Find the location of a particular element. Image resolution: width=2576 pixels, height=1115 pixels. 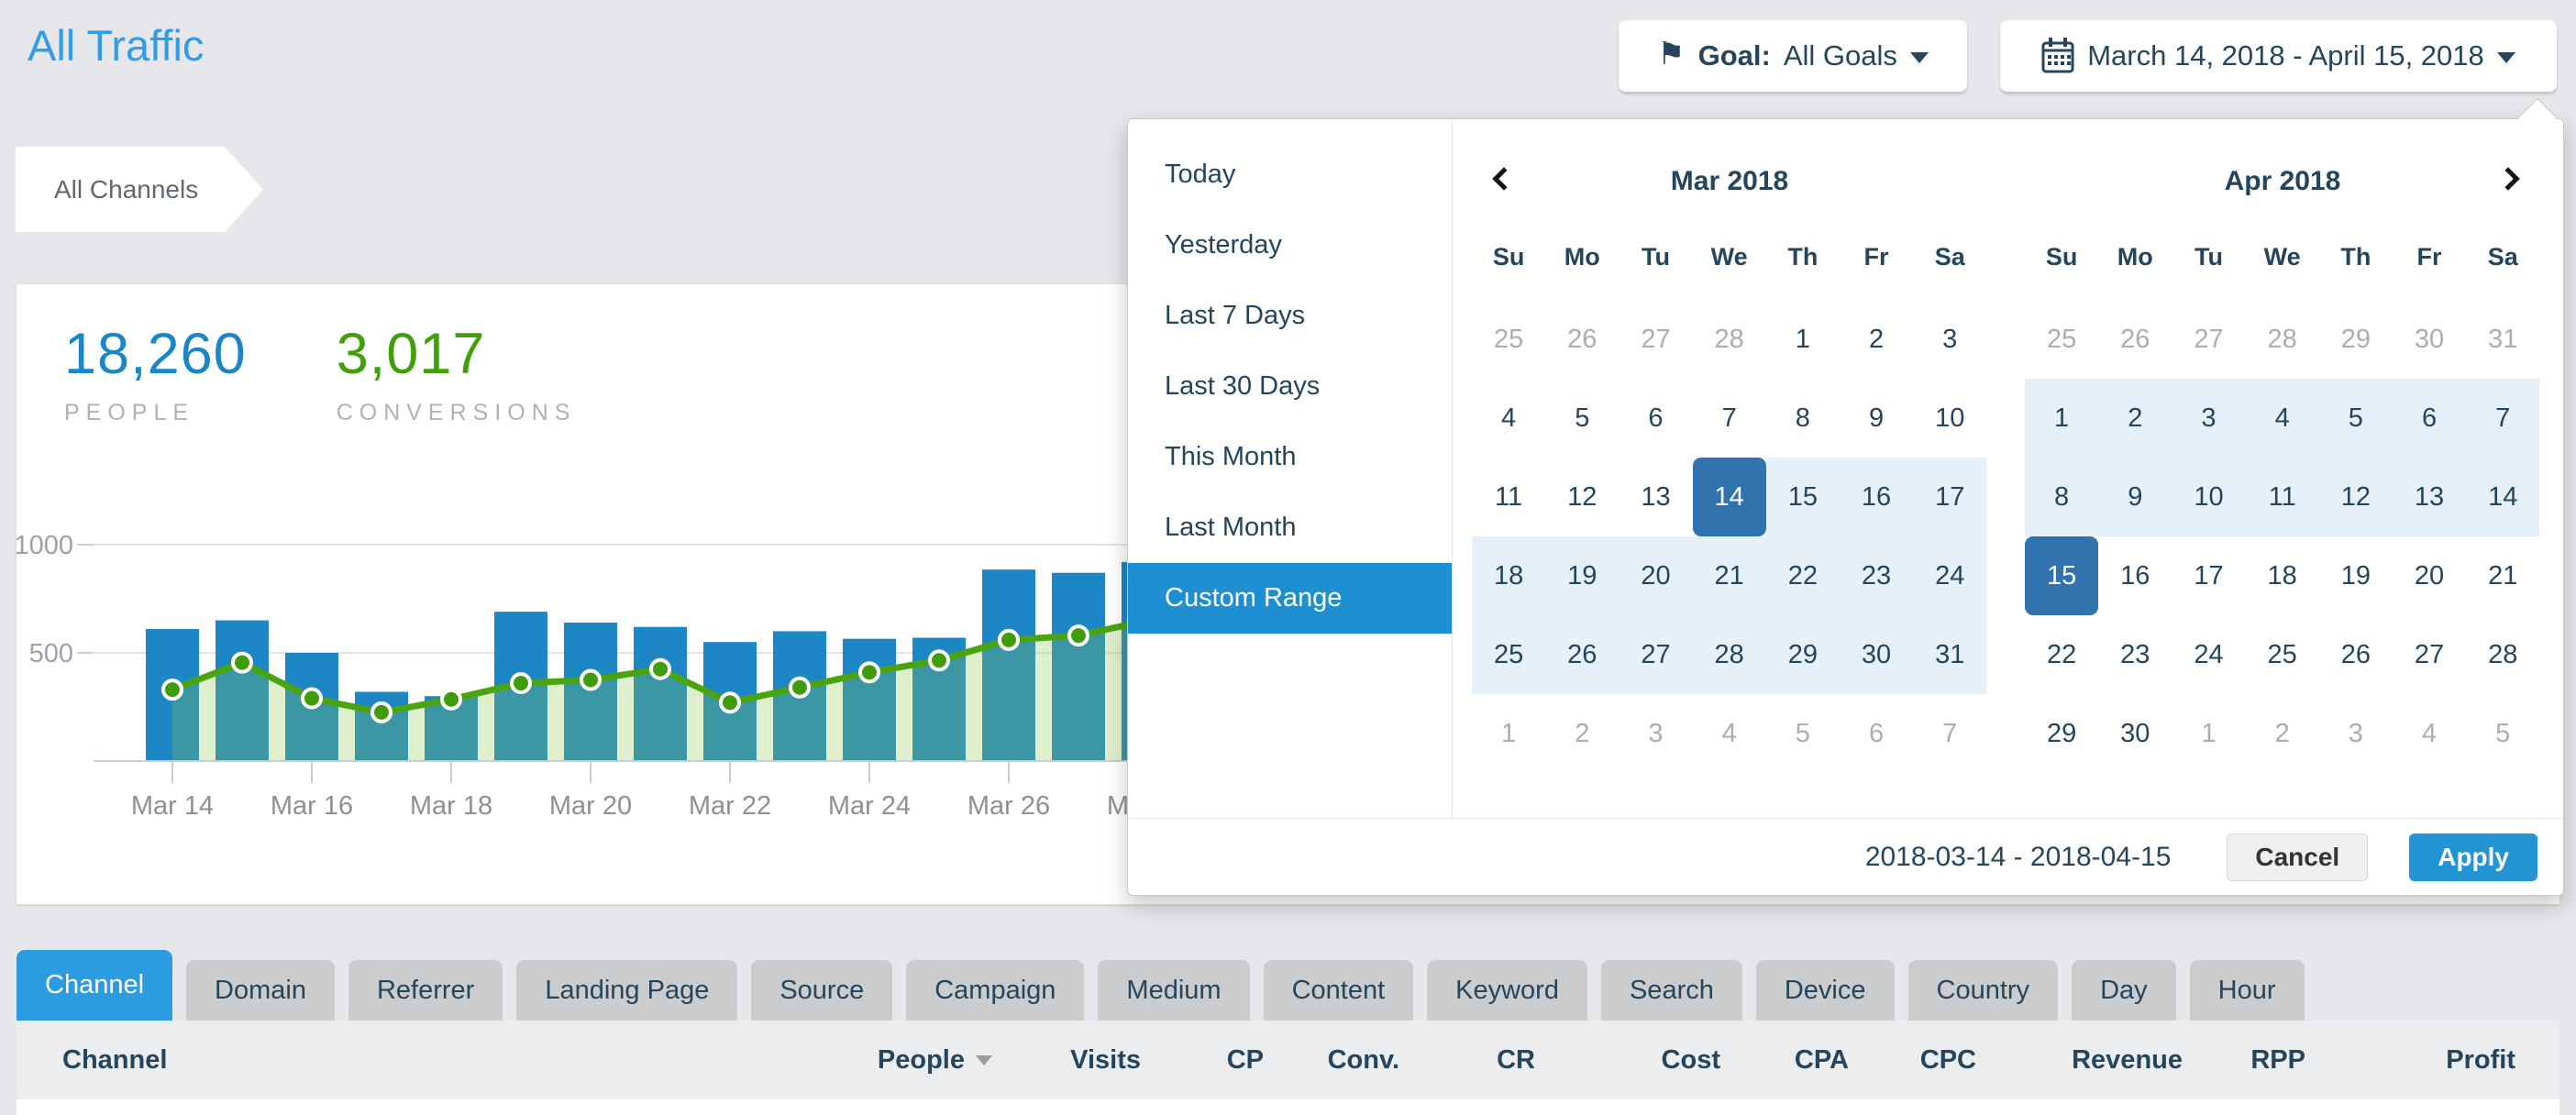

tab-landing-page: Landing Page is located at coordinates (627, 990).